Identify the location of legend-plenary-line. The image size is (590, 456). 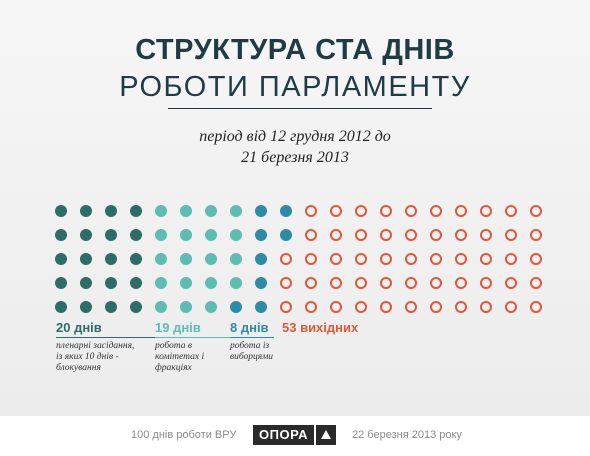
(122, 337).